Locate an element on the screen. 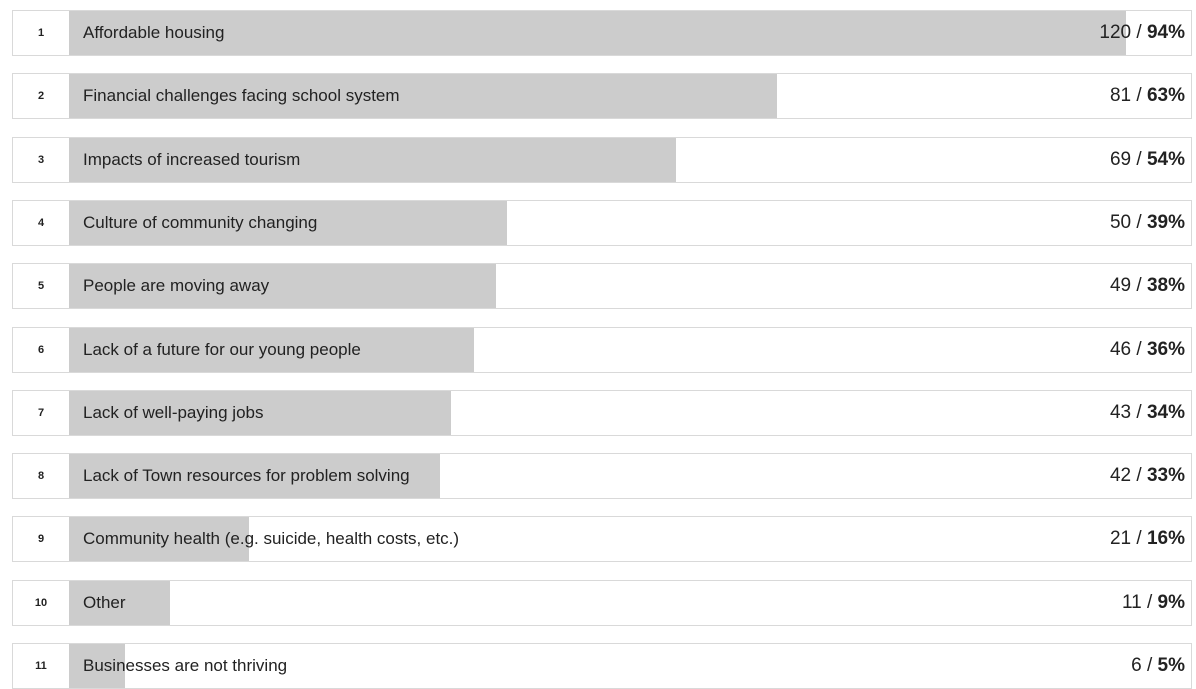 The height and width of the screenshot is (689, 1196). rank-number: 1 is located at coordinates (41, 33).